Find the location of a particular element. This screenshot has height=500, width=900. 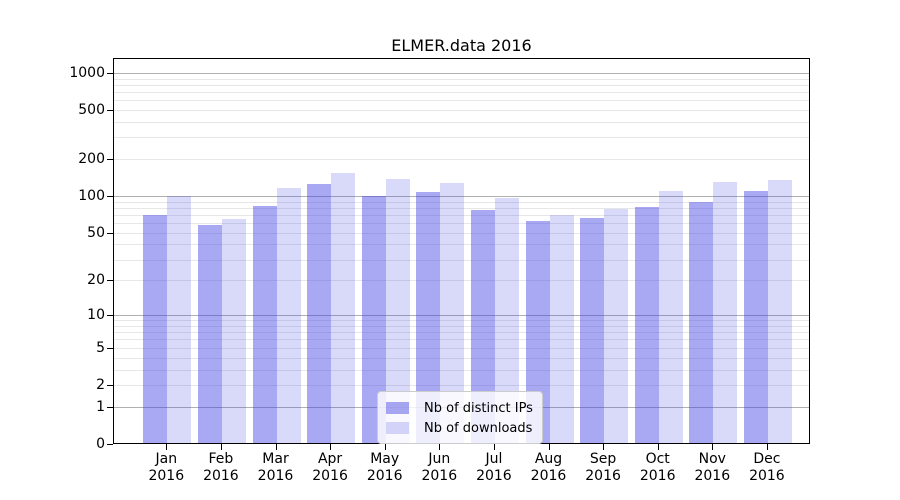

bar-downloads-feb is located at coordinates (233, 330).